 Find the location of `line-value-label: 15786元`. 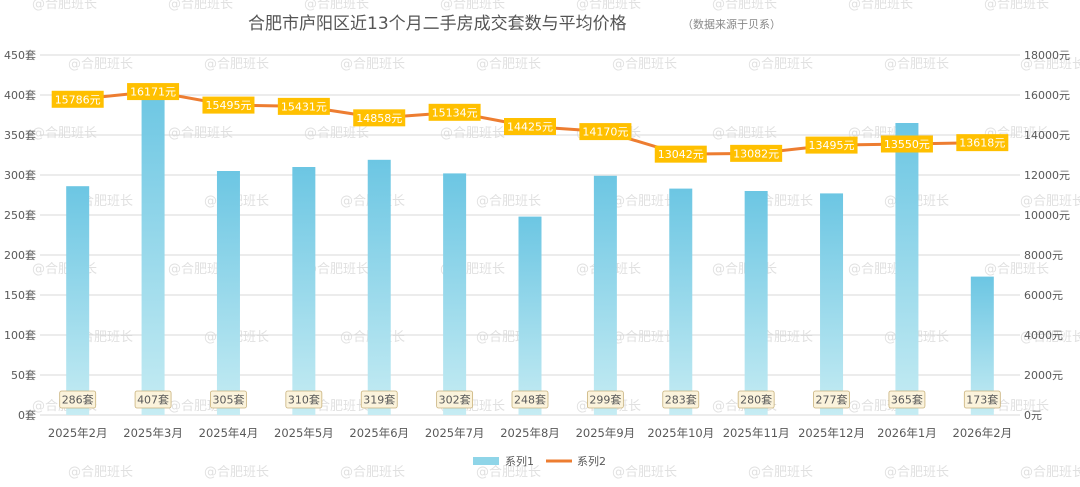

line-value-label: 15786元 is located at coordinates (78, 99).